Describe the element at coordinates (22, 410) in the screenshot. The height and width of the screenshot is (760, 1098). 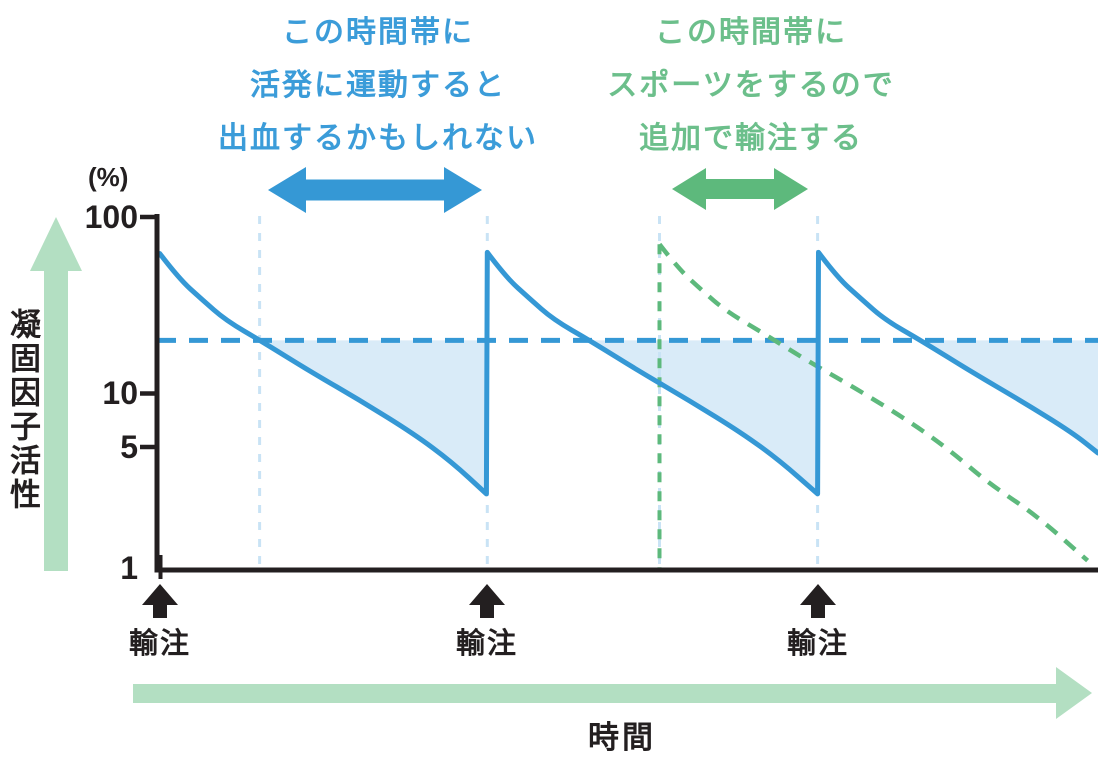
I see `y-axis-title: 凝固因子活性` at that location.